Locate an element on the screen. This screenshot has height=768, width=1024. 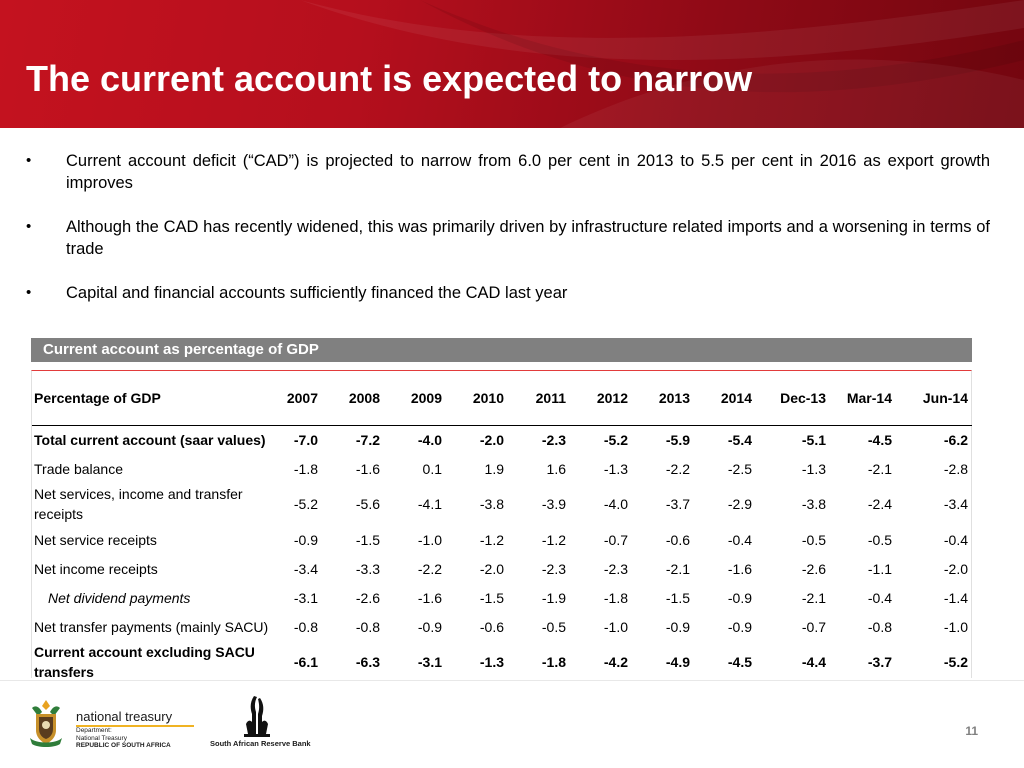
column-header: Mar-14 is located at coordinates (863, 398).